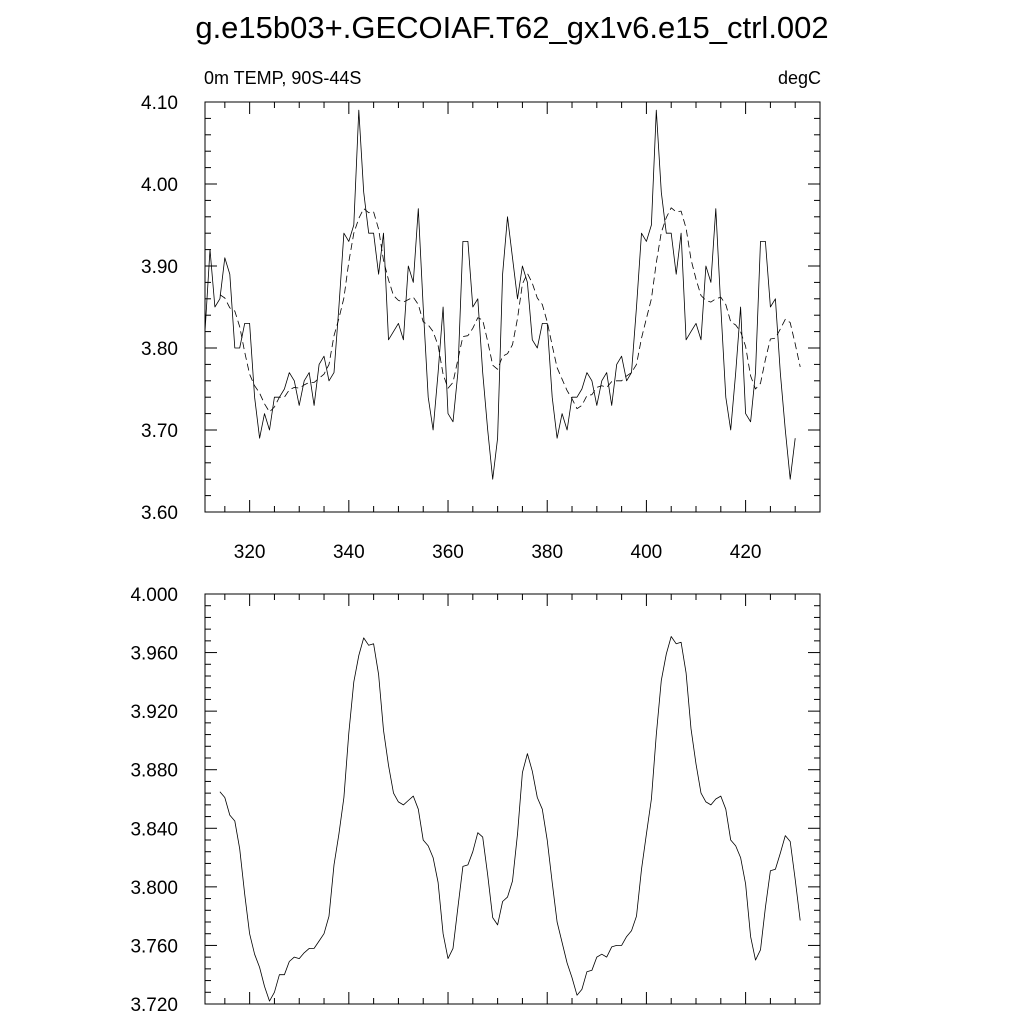 The image size is (1024, 1024). Describe the element at coordinates (159, 267) in the screenshot. I see `y-tick-label: 3.90` at that location.